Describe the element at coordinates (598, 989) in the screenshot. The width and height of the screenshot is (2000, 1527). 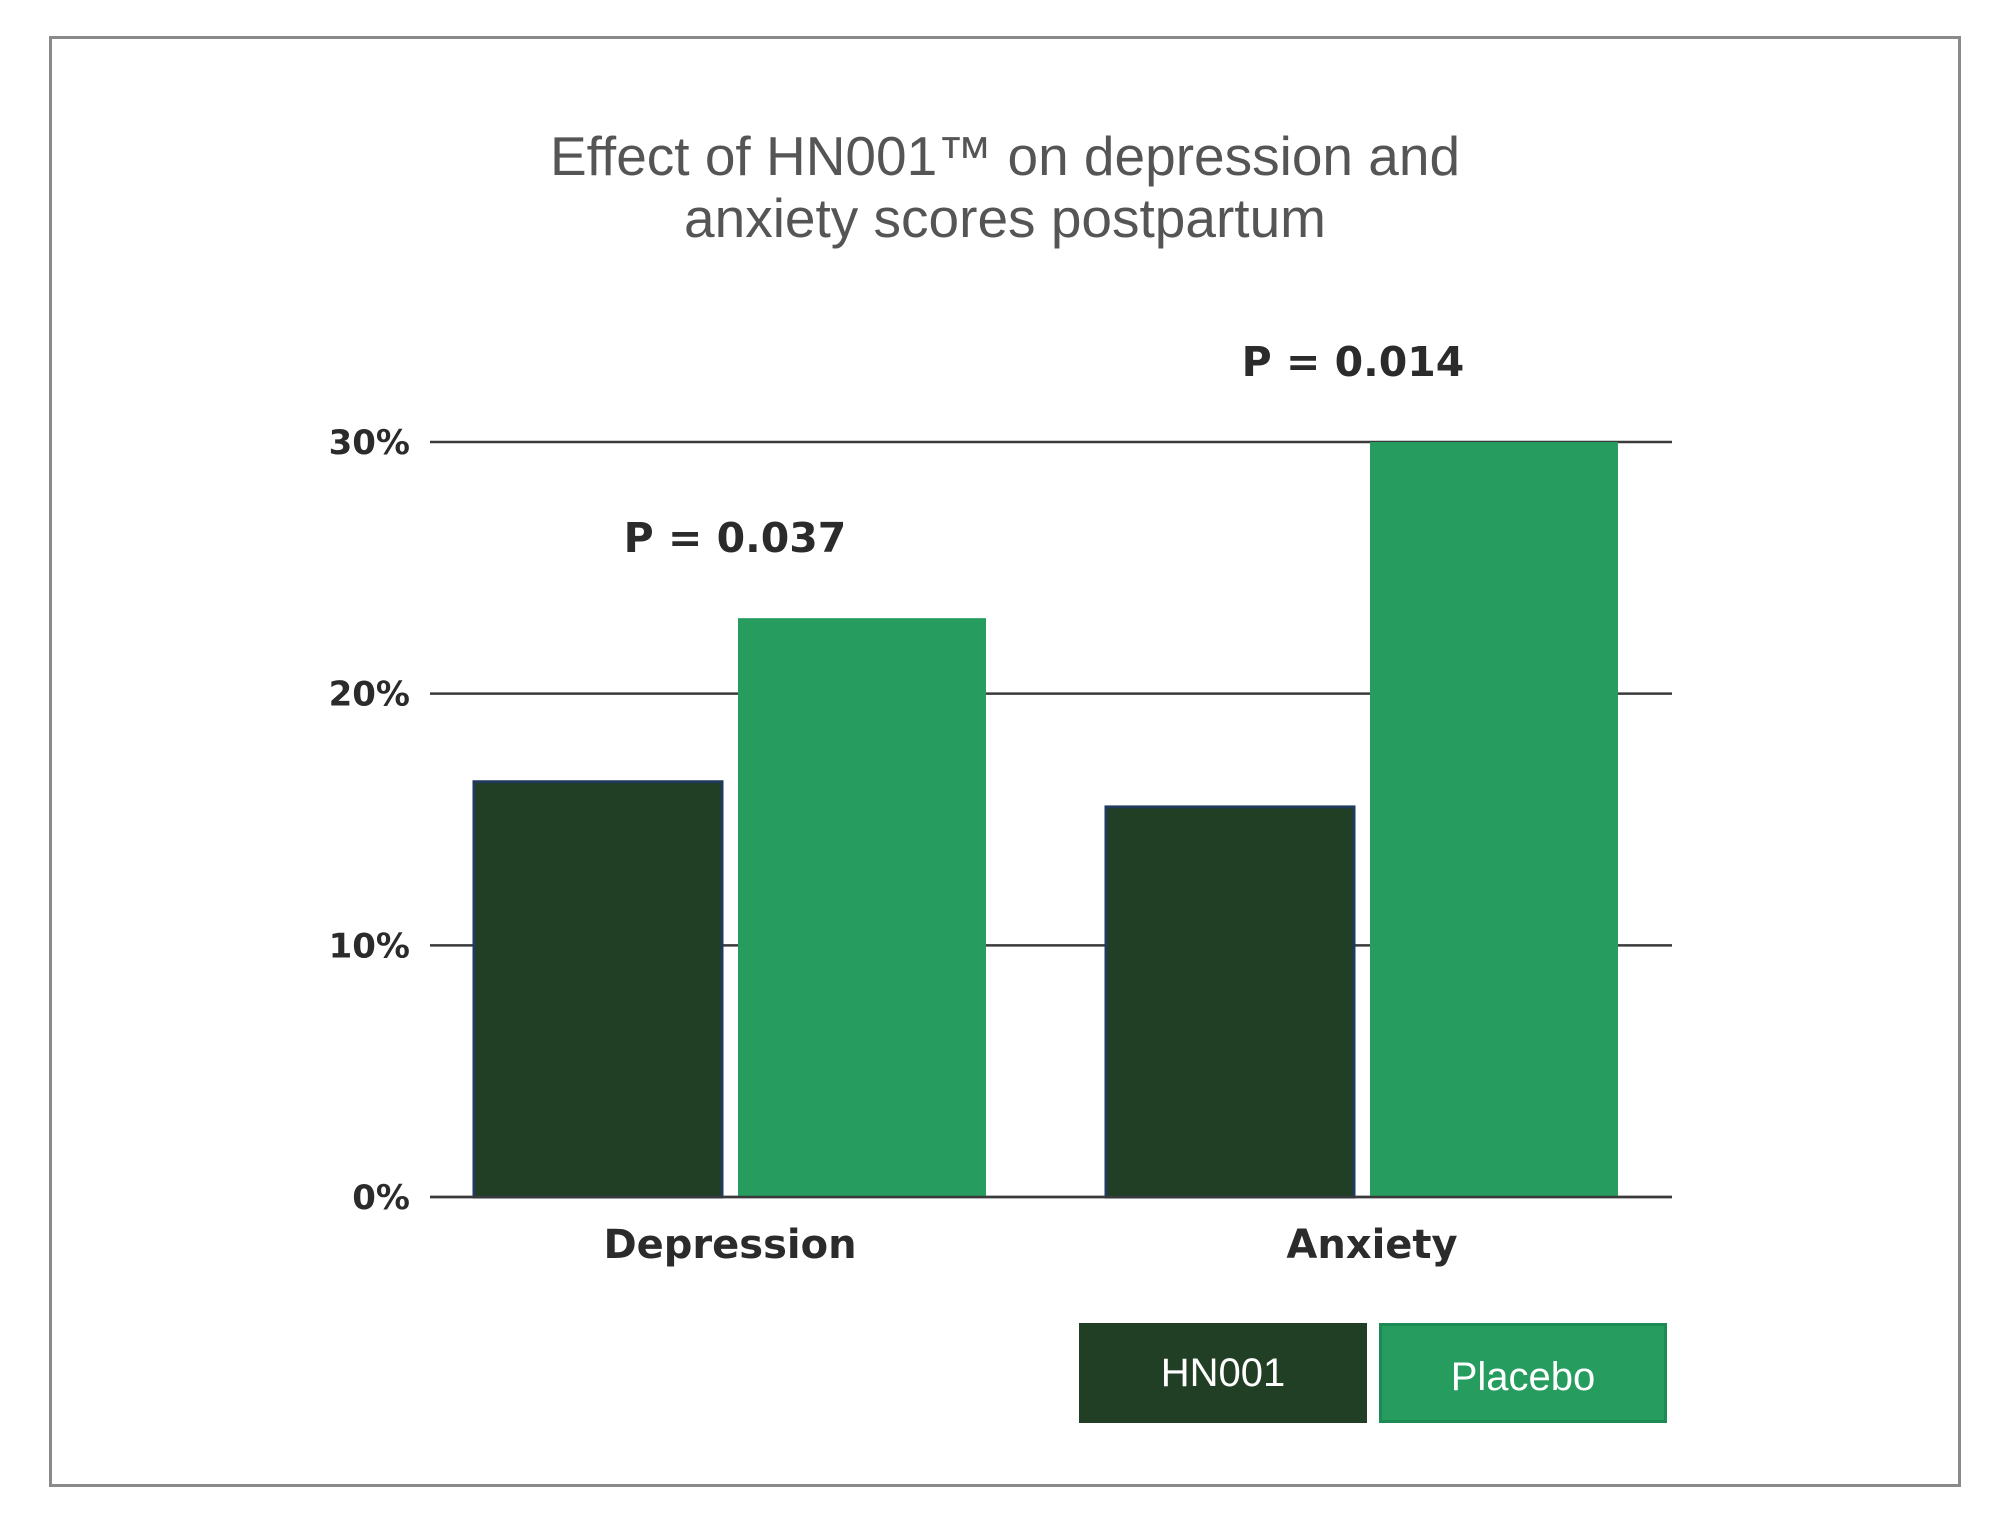
I see `bar-hn001-depression` at that location.